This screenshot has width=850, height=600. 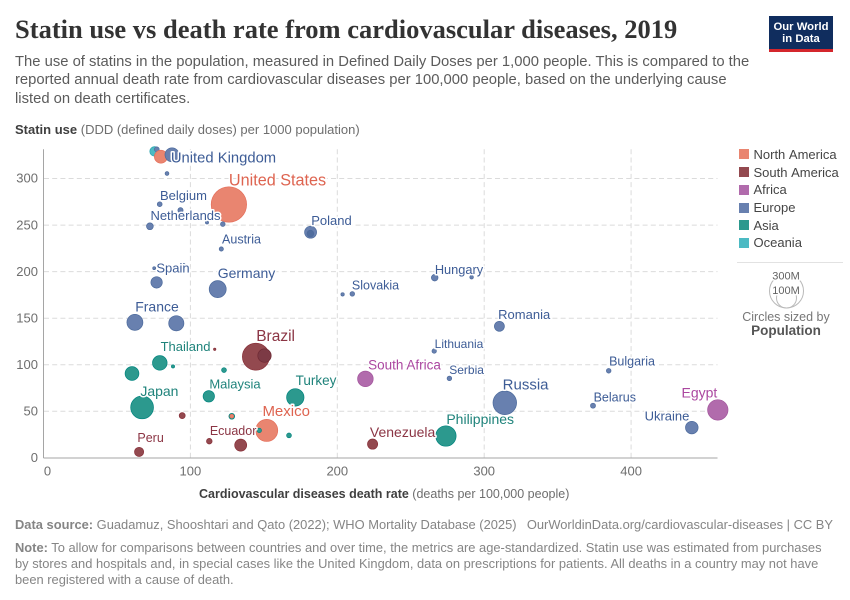 What do you see at coordinates (150, 438) in the screenshot?
I see `svg-text: Peru` at bounding box center [150, 438].